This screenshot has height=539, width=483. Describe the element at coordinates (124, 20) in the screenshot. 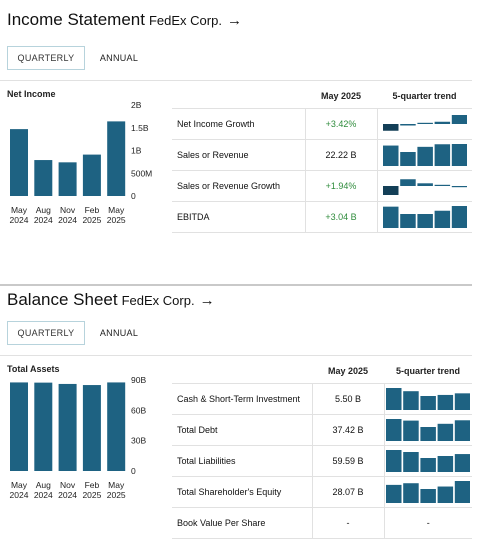

I see `income-statement-title-link: Income Statement FedEx Corp. →` at that location.